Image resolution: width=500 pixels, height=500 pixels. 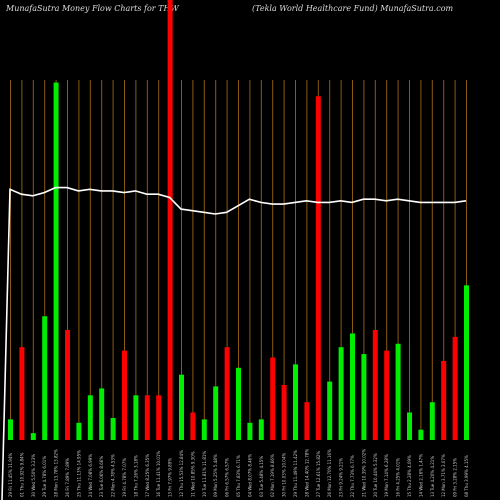 I want to click on x-tick-label: 20 Tue 10.44% 5.32%, so click(x=375, y=475).